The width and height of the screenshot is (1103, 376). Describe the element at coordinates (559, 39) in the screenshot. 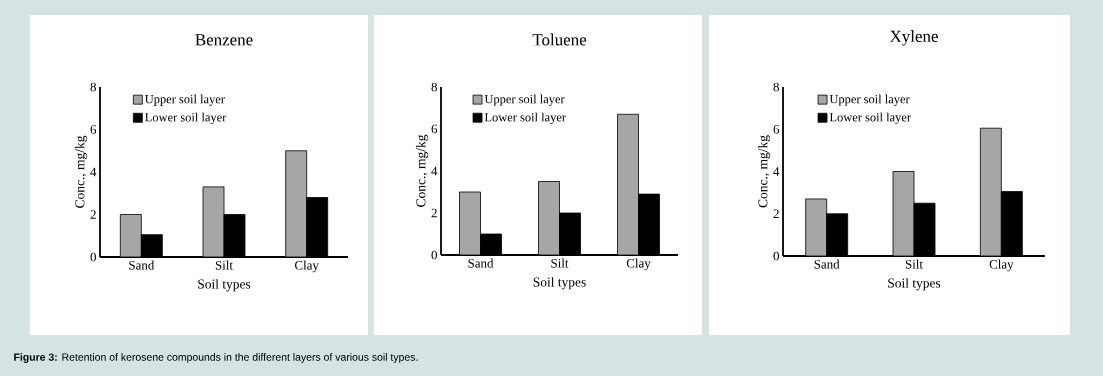

I see `chart-title: Toluene` at that location.